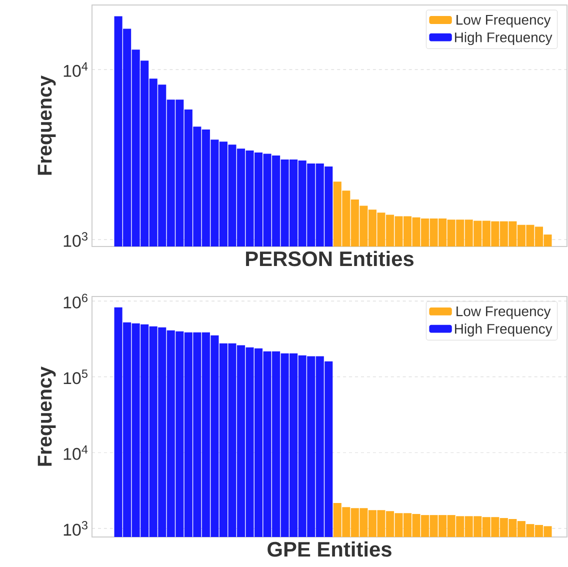 The image size is (568, 567). Describe the element at coordinates (76, 377) in the screenshot. I see `y-tick-label: 10$^{5}$` at that location.